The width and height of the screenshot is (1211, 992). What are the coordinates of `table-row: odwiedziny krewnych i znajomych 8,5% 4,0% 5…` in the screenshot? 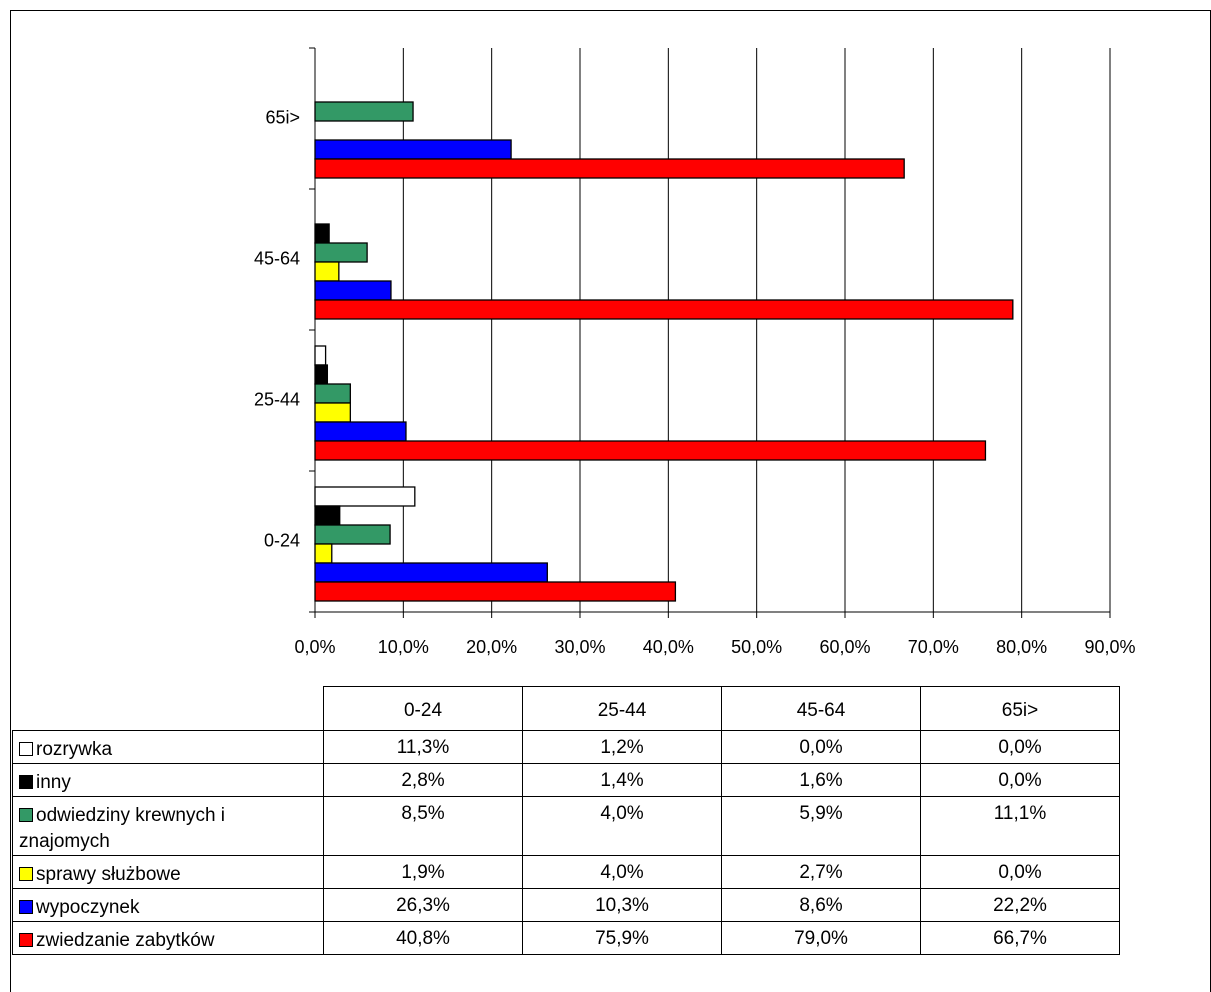 It's located at (566, 825).